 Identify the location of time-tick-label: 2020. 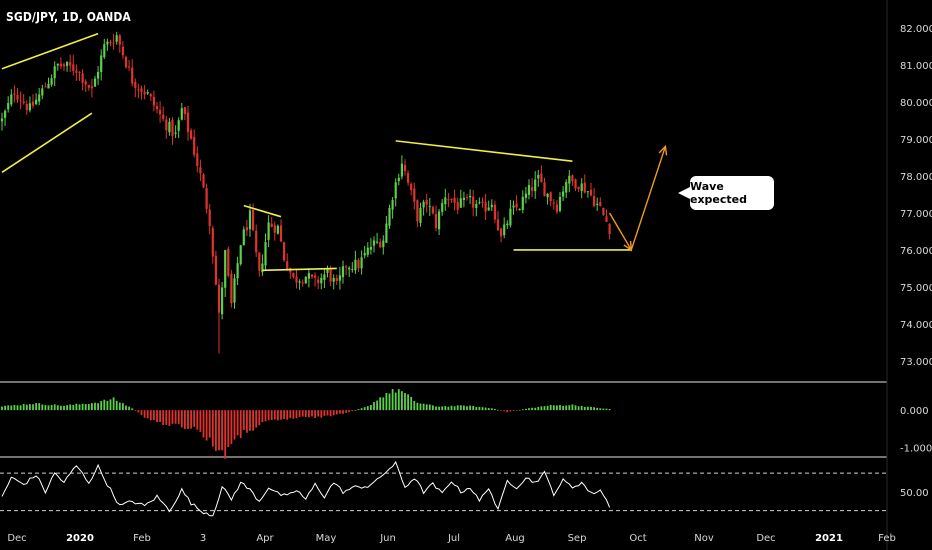
(80, 538).